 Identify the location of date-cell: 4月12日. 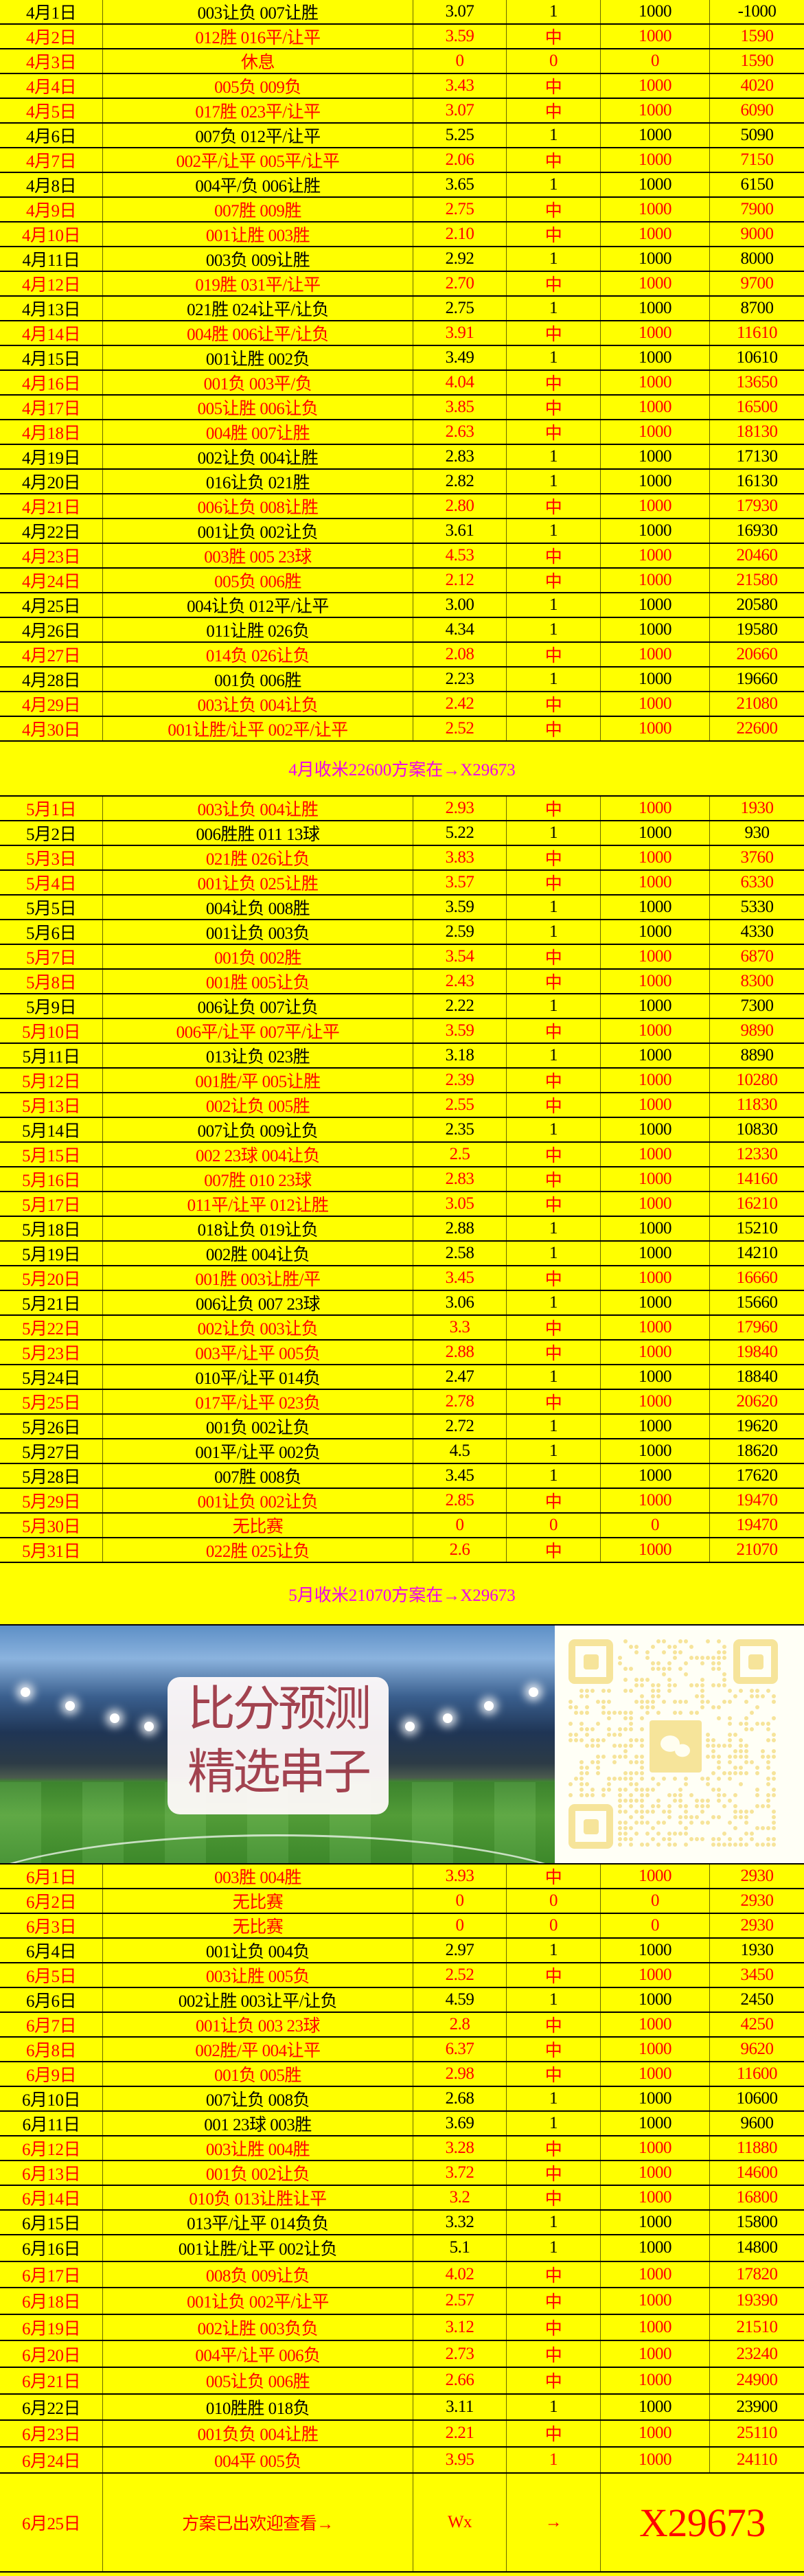
(51, 283).